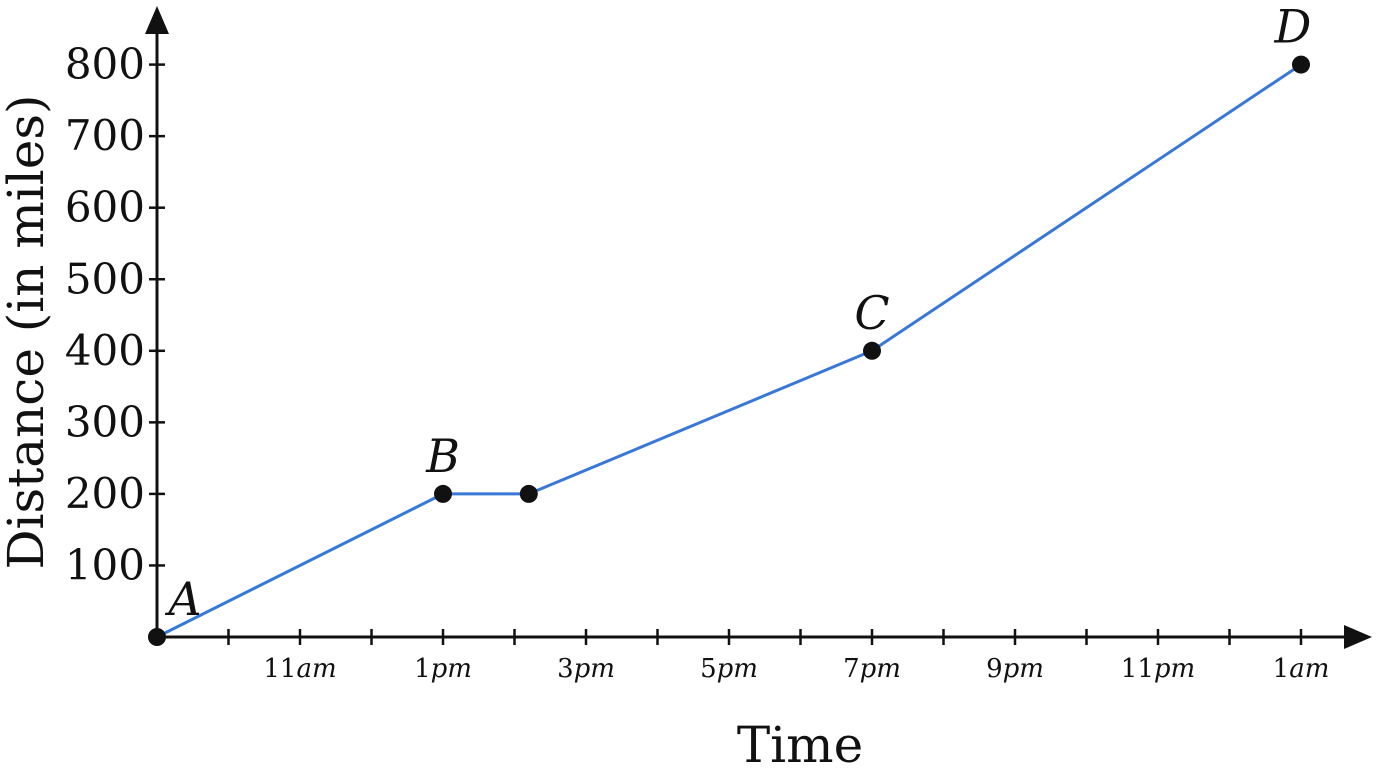  I want to click on x-tick-label: 5pm, so click(729, 669).